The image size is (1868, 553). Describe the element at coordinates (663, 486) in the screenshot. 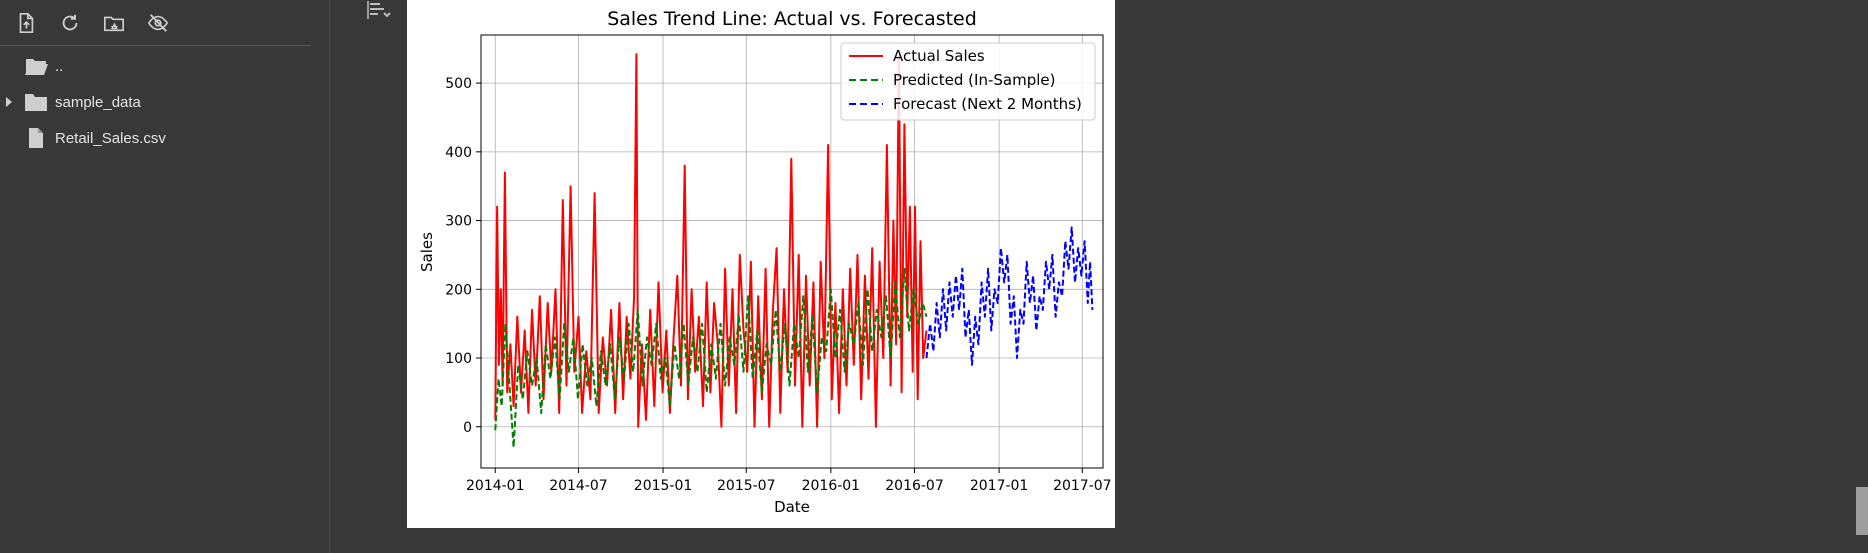

I see `x-tick-label: 2015-01` at that location.